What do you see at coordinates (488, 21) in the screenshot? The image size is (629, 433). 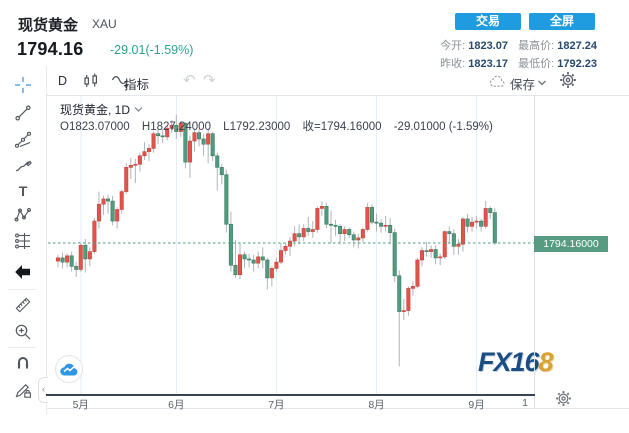 I see `trade-button: 交易` at bounding box center [488, 21].